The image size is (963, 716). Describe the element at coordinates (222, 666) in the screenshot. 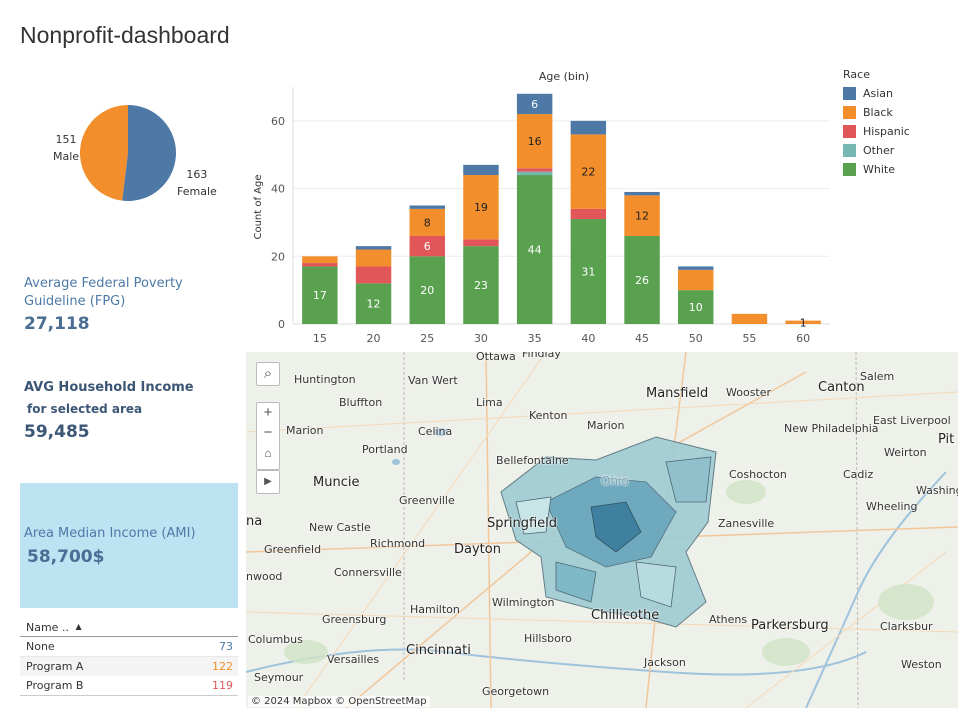

I see `program-value: 122` at that location.